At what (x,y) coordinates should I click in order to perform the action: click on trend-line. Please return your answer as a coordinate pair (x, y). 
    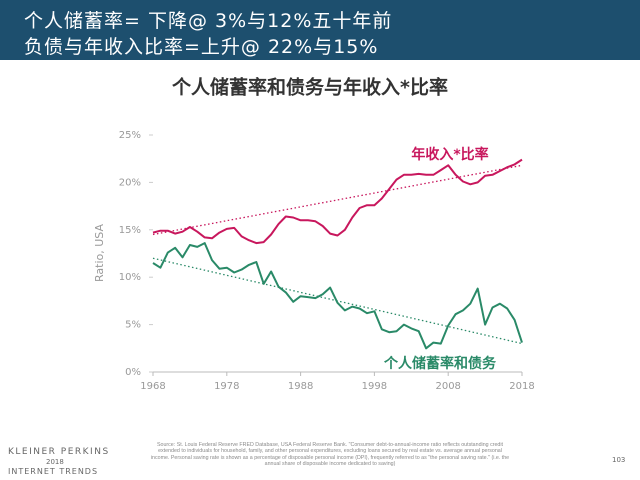
    Looking at the image, I should click on (337, 200).